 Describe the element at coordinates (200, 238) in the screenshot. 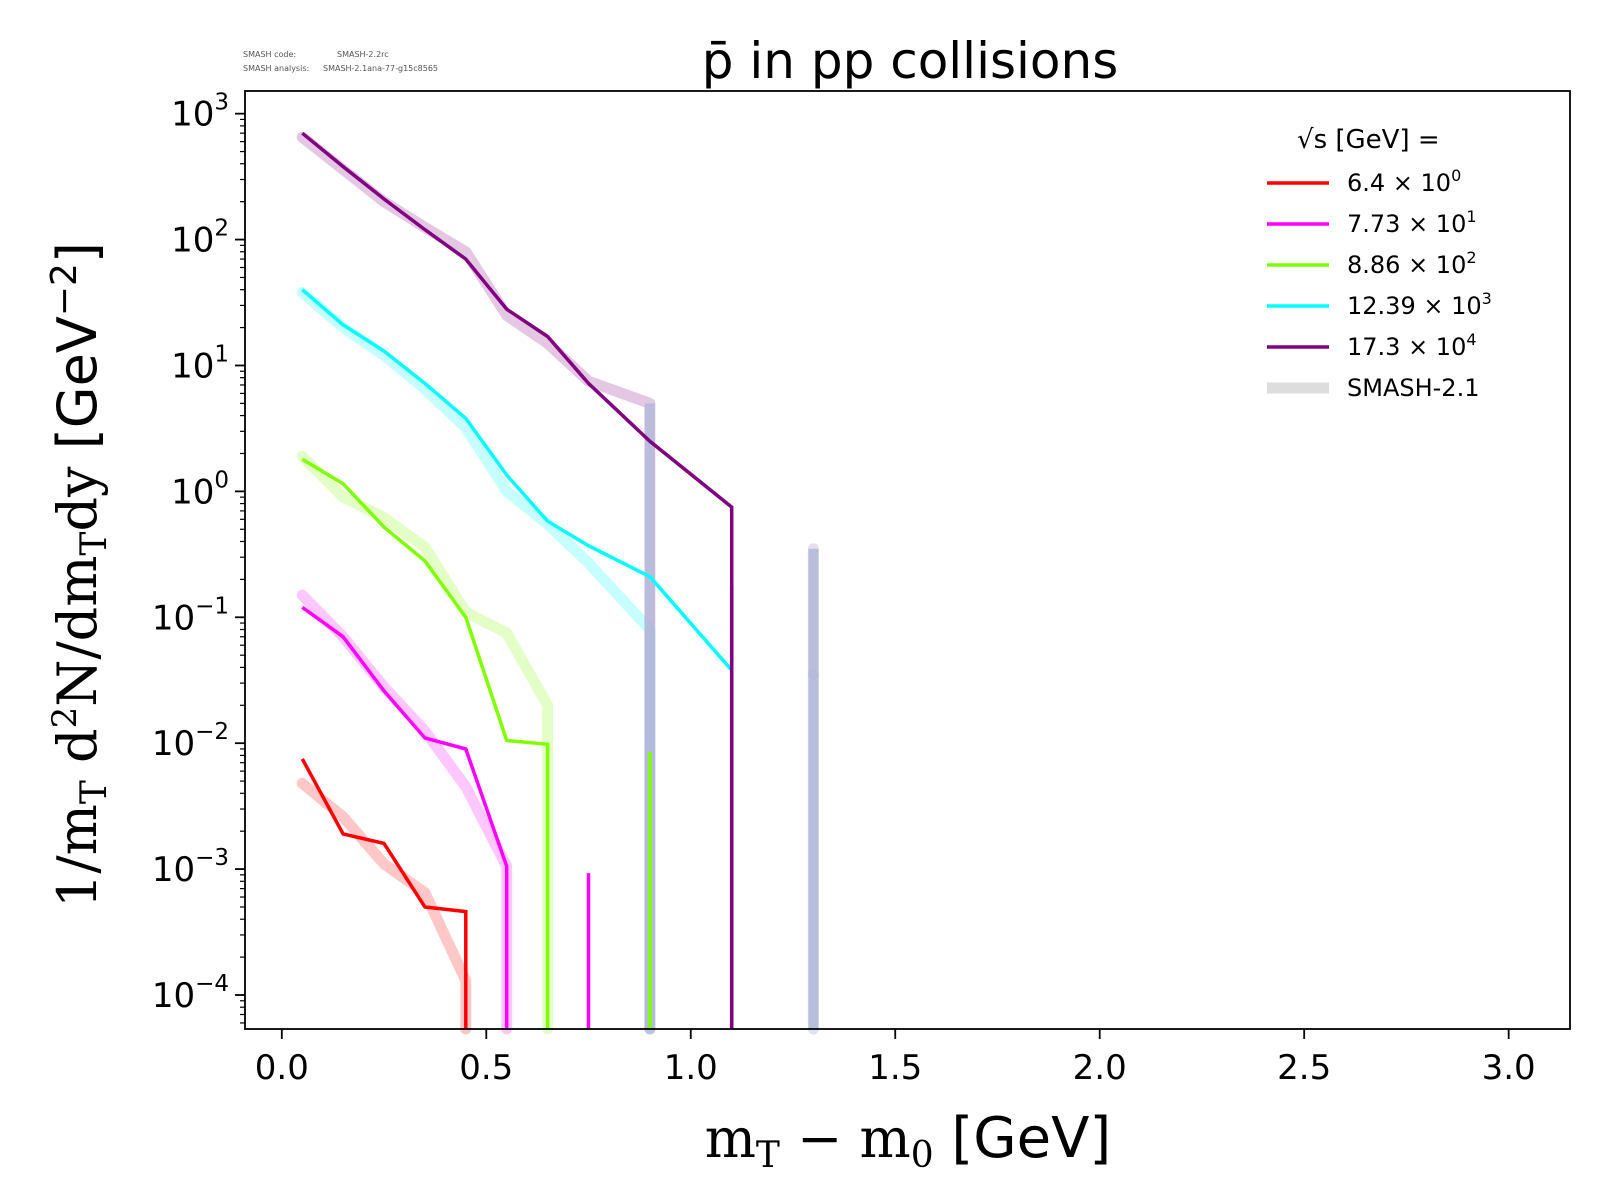

I see `y-tick-label-1: 10²` at that location.